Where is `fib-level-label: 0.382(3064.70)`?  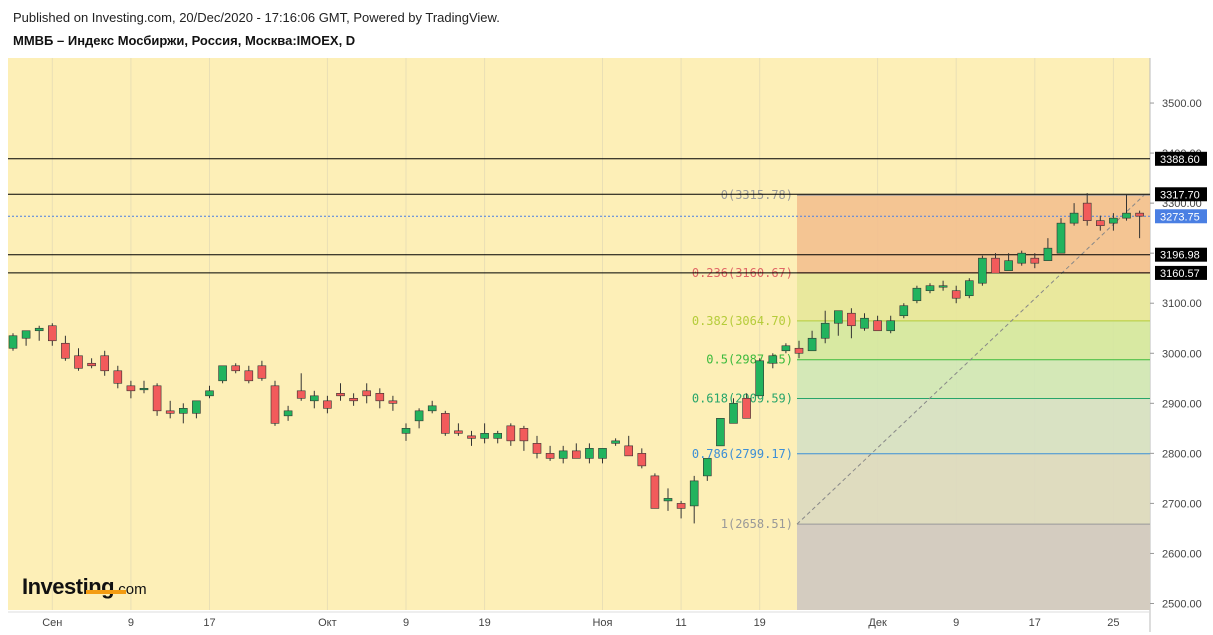
fib-level-label: 0.382(3064.70) is located at coordinates (742, 321).